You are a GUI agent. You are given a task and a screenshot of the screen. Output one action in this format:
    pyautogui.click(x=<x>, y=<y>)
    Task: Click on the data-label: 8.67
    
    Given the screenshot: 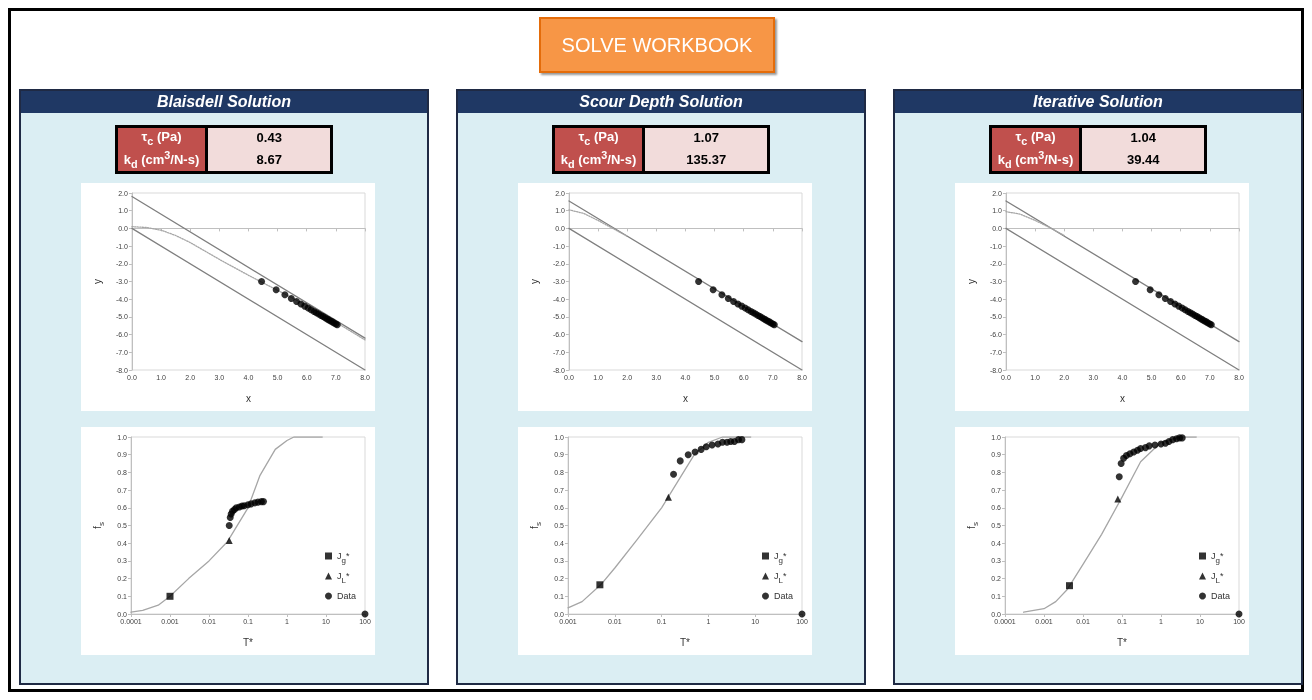 What is the action you would take?
    pyautogui.click(x=269, y=160)
    